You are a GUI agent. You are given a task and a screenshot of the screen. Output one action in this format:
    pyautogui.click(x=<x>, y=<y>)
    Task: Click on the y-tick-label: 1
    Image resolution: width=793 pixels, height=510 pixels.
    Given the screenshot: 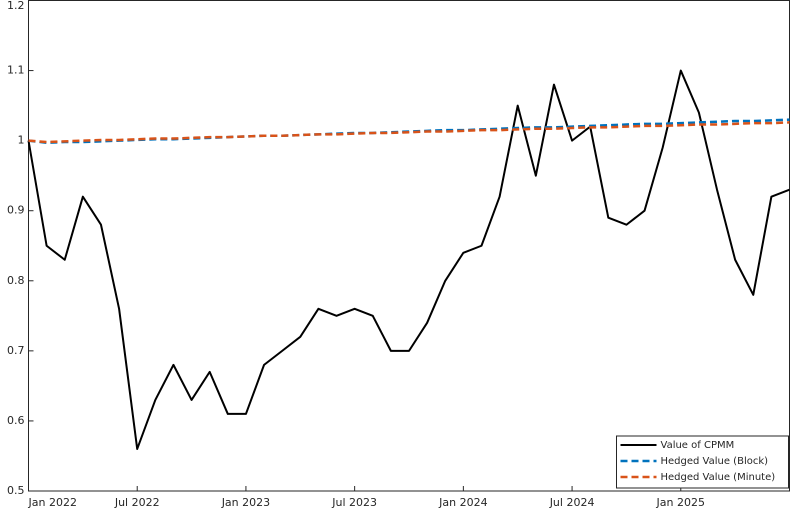 What is the action you would take?
    pyautogui.click(x=21, y=140)
    